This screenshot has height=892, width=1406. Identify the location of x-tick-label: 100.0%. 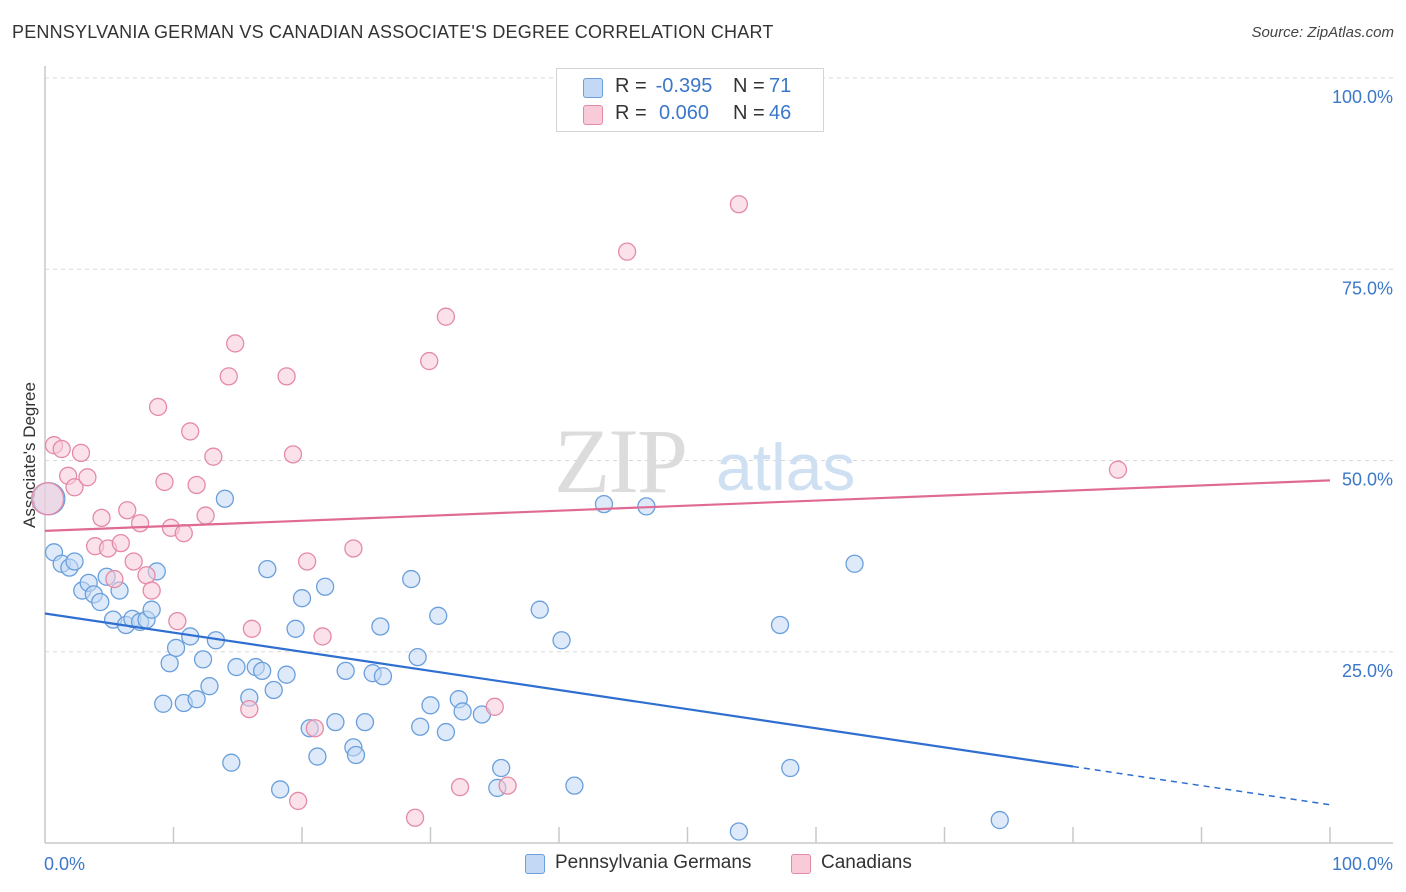
(1362, 864).